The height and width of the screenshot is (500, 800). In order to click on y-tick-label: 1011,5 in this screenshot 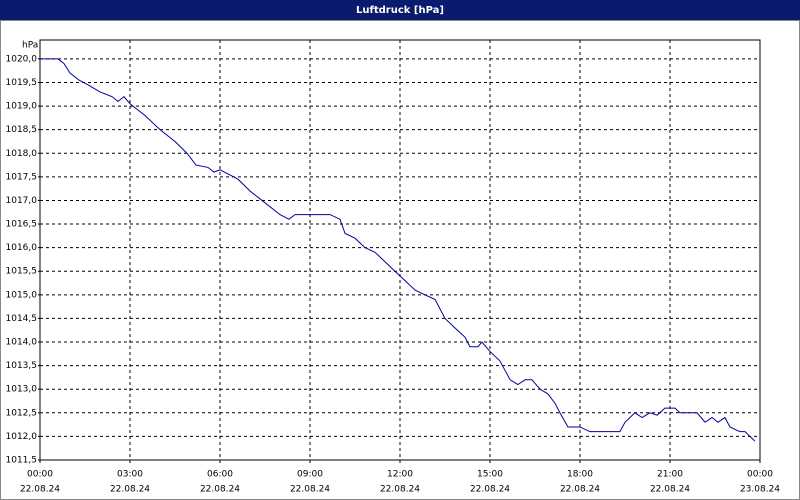, I will do `click(22, 461)`.